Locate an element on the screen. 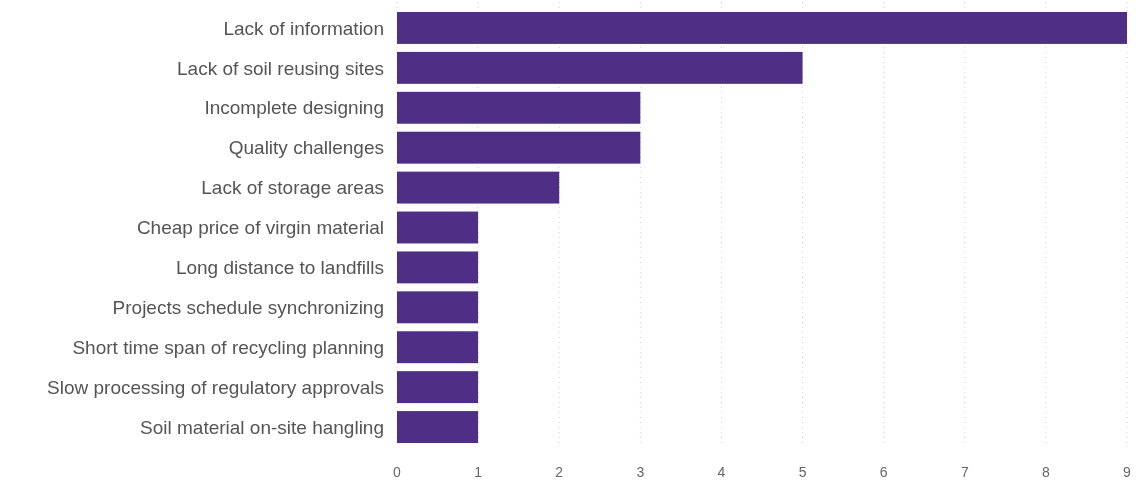  y-tick-label: Quality challenges is located at coordinates (306, 148).